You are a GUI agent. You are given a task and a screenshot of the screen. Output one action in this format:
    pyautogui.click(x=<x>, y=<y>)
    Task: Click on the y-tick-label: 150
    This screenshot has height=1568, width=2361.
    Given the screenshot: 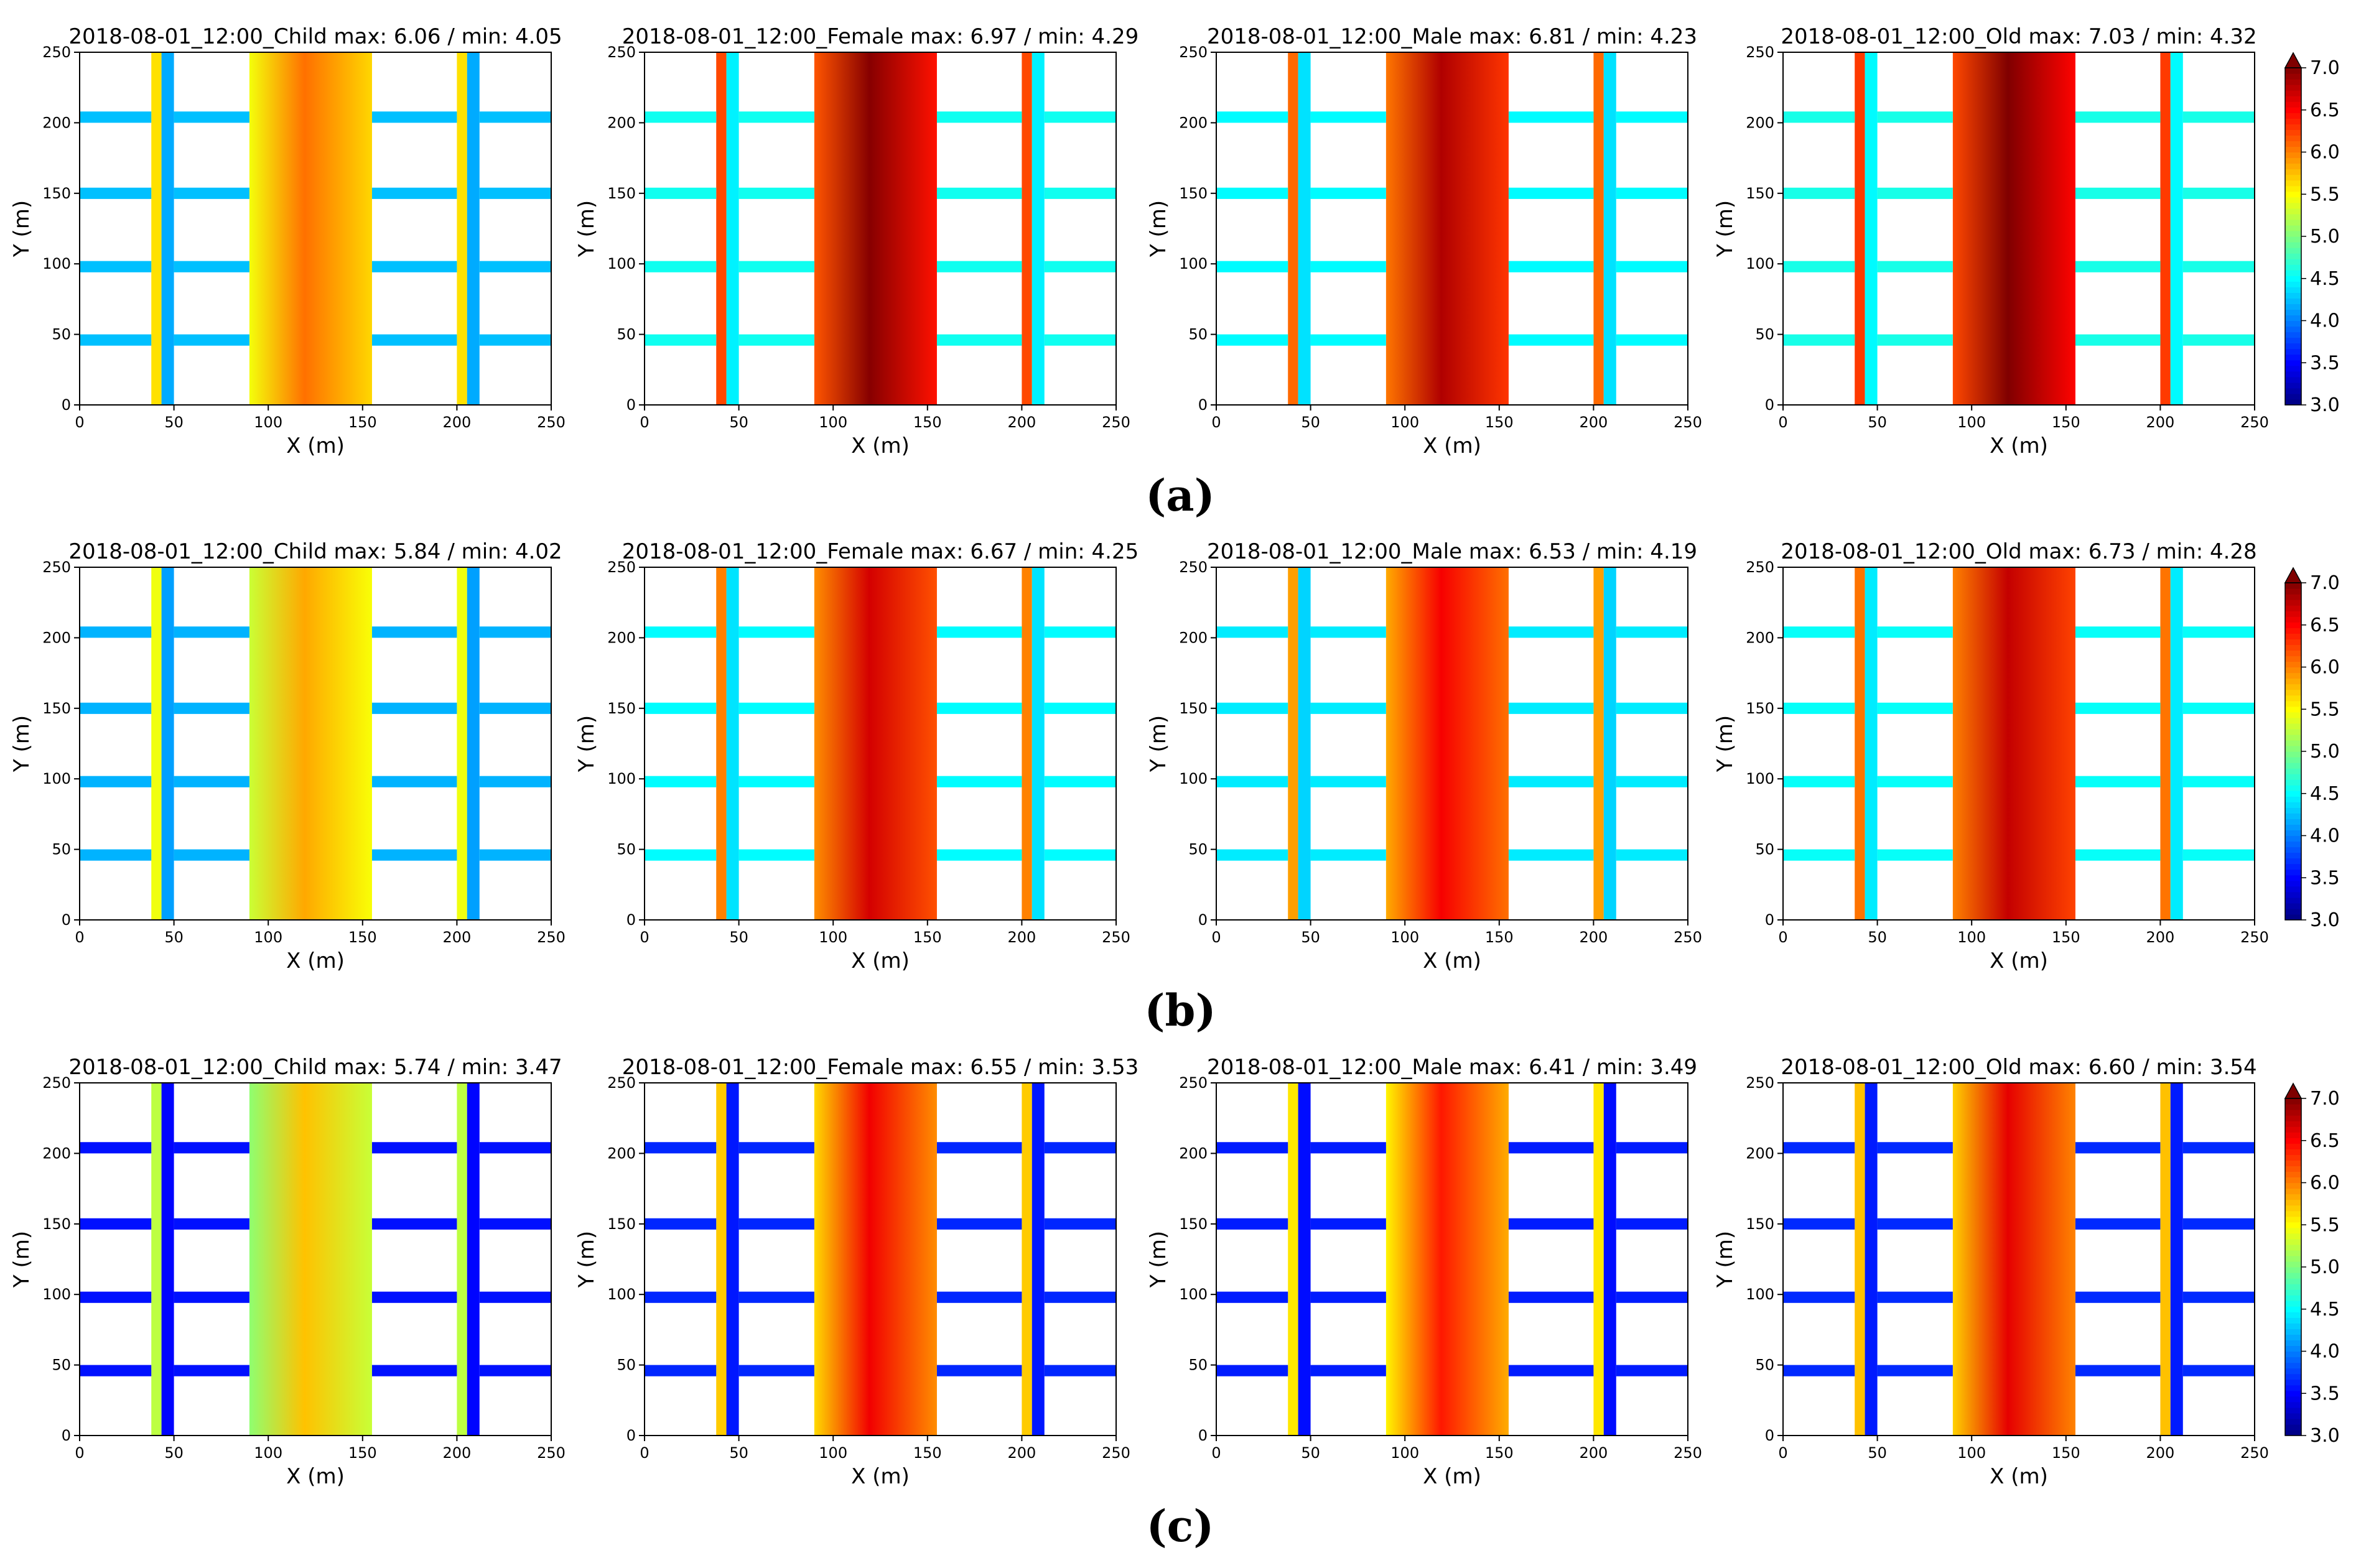 What is the action you would take?
    pyautogui.click(x=1760, y=193)
    